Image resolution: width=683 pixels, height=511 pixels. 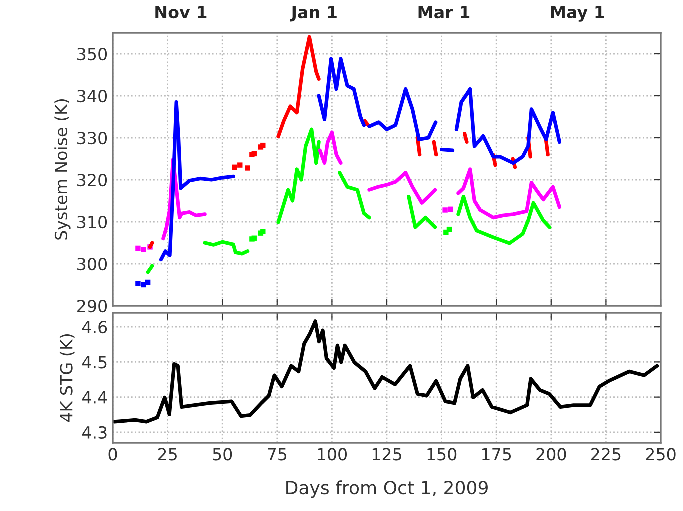 I want to click on x-tick-label: 25, so click(x=167, y=454).